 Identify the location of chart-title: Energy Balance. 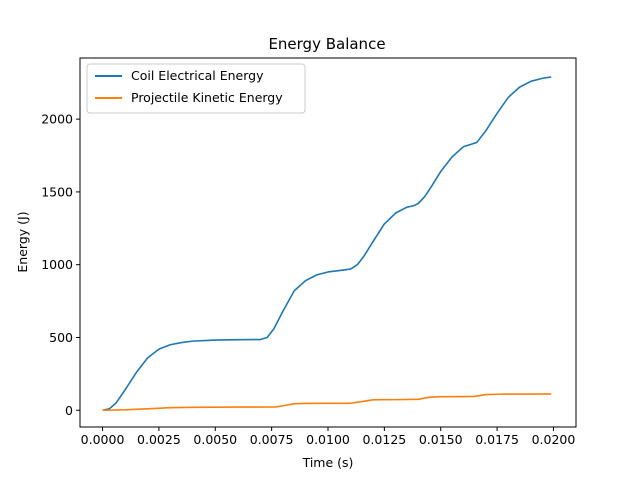
(326, 44).